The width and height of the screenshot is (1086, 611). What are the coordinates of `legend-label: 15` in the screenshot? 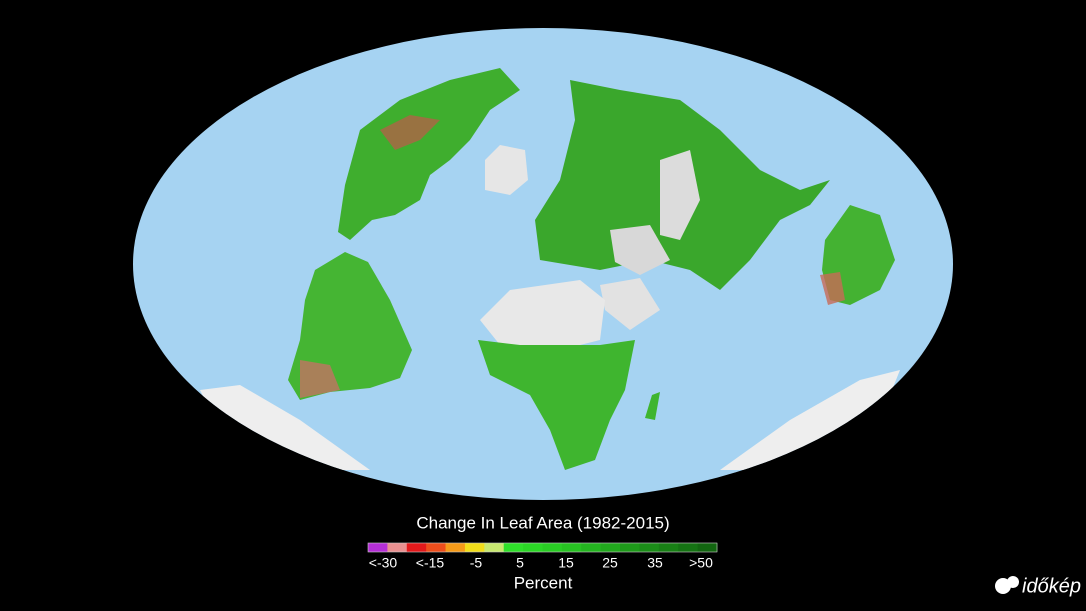 It's located at (566, 563).